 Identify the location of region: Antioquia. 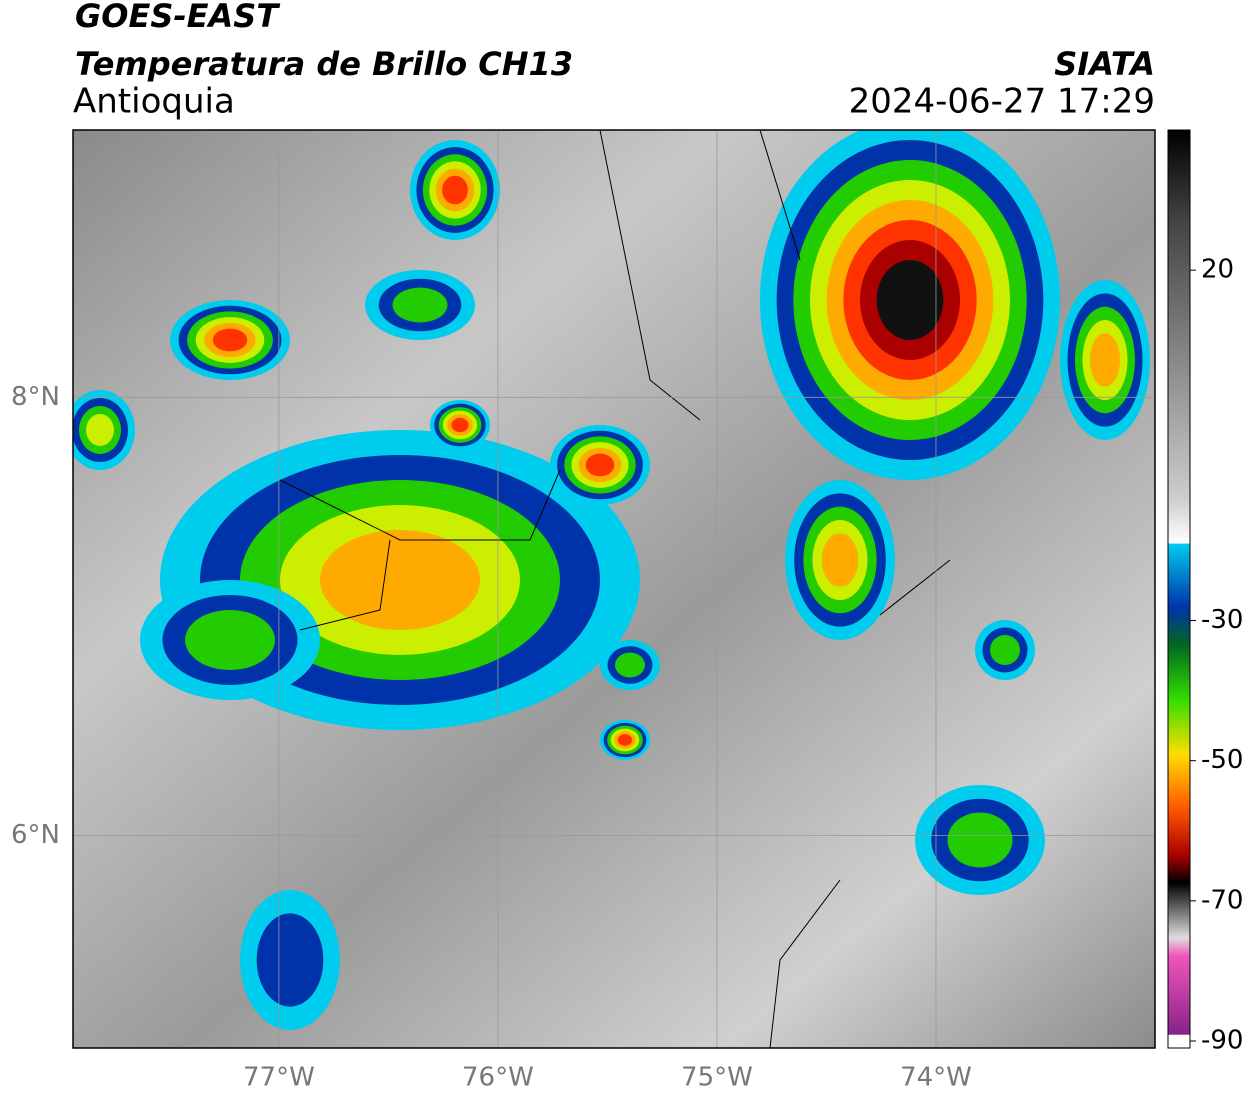
(154, 102).